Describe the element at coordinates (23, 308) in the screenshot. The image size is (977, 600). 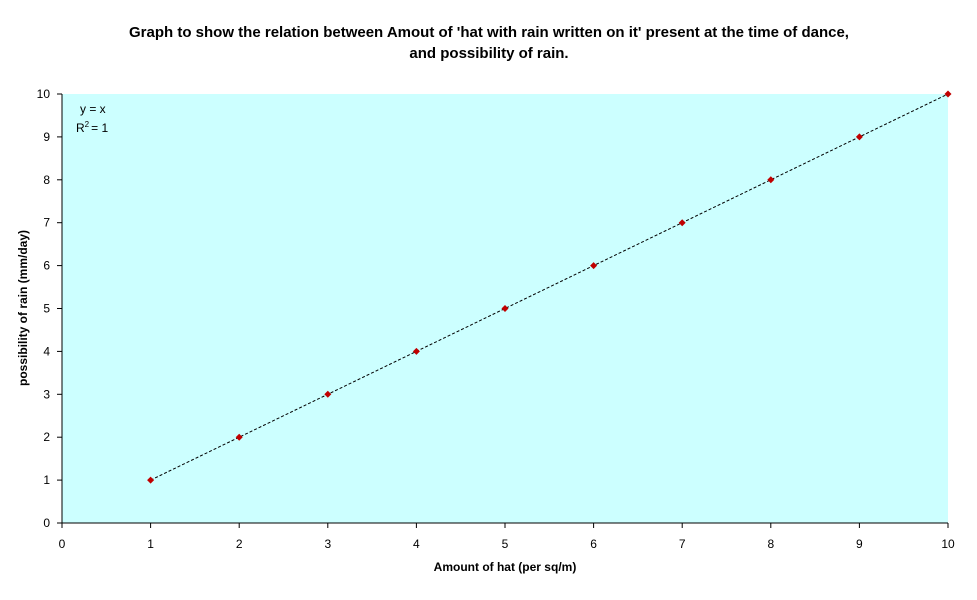
I see `y-axis-label: possibility of rain (mm/day)` at that location.